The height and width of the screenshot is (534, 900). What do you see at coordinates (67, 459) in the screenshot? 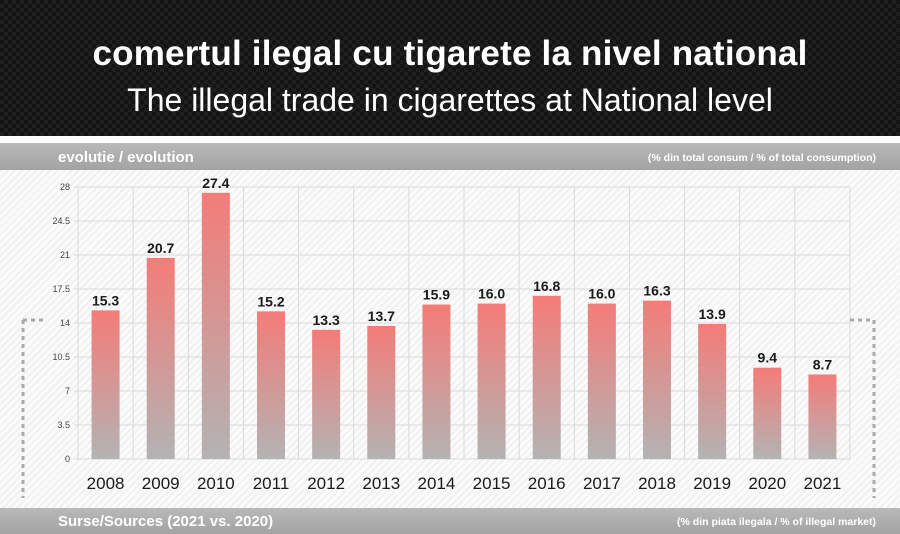
I see `y-tick-label: 0` at bounding box center [67, 459].